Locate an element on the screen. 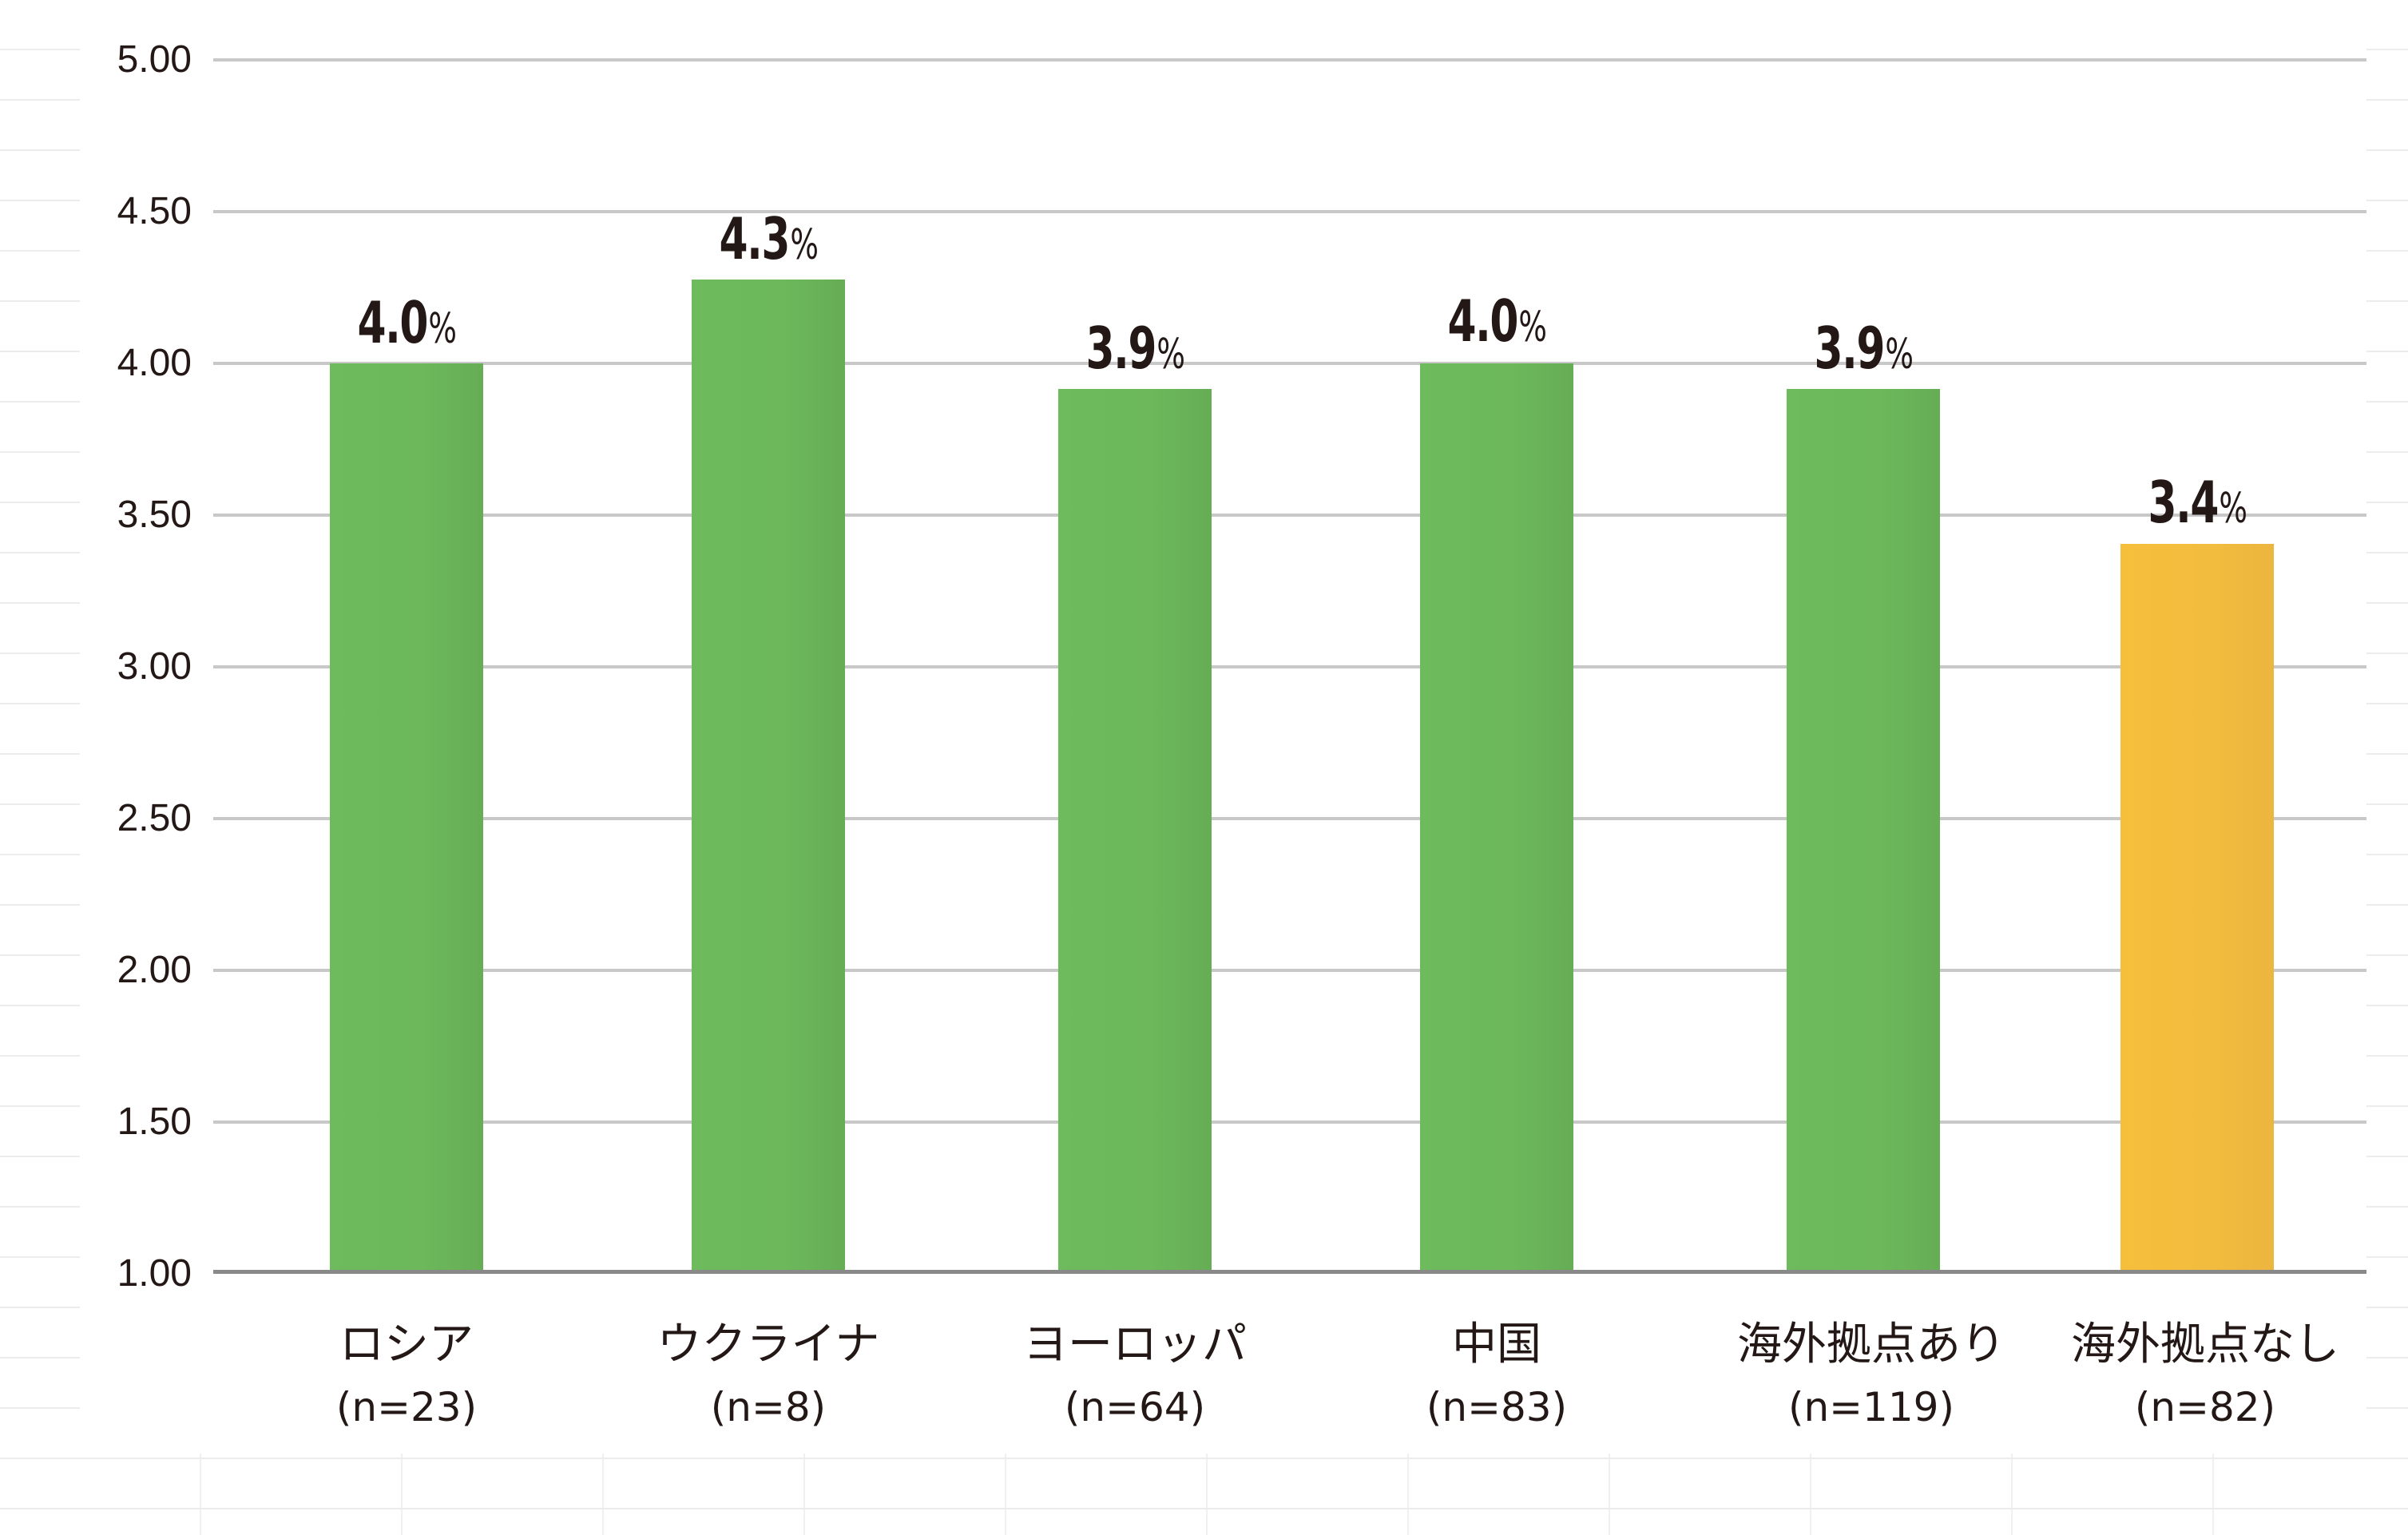 The width and height of the screenshot is (2408, 1535). bar-overseas-base-yes is located at coordinates (1863, 830).